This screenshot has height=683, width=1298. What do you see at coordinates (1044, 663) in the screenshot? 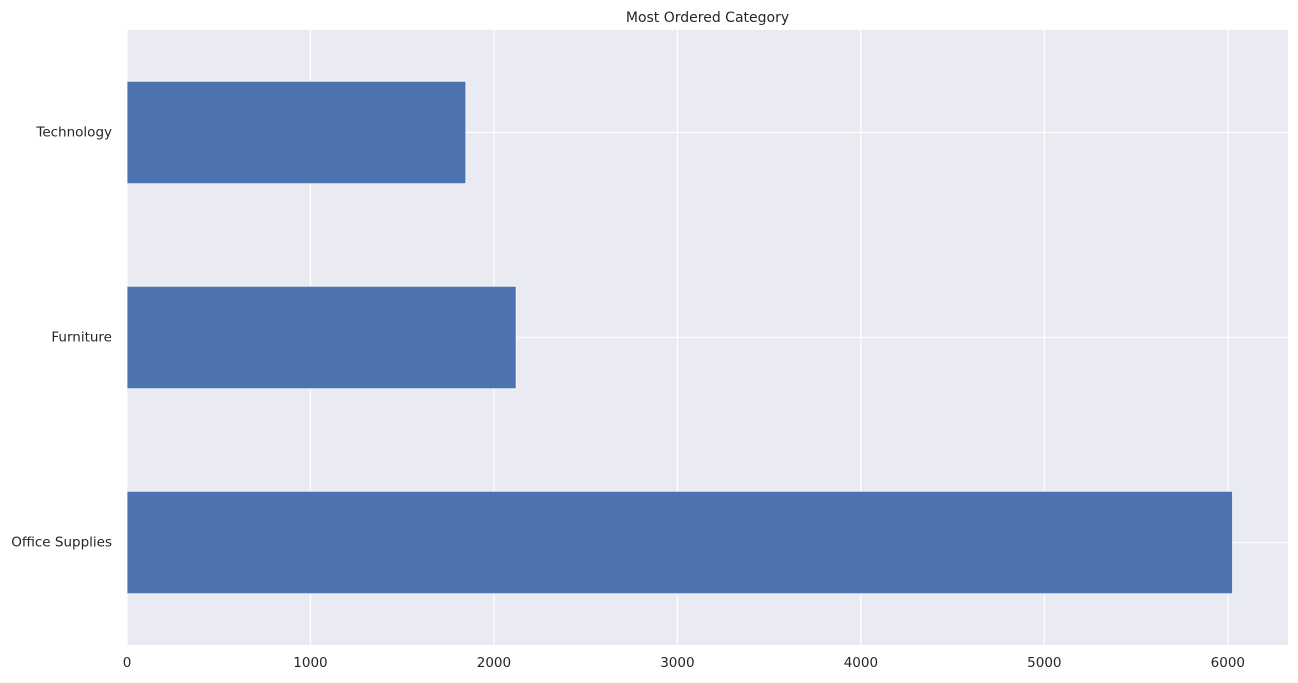
I see `x-tick-label: 5000` at bounding box center [1044, 663].